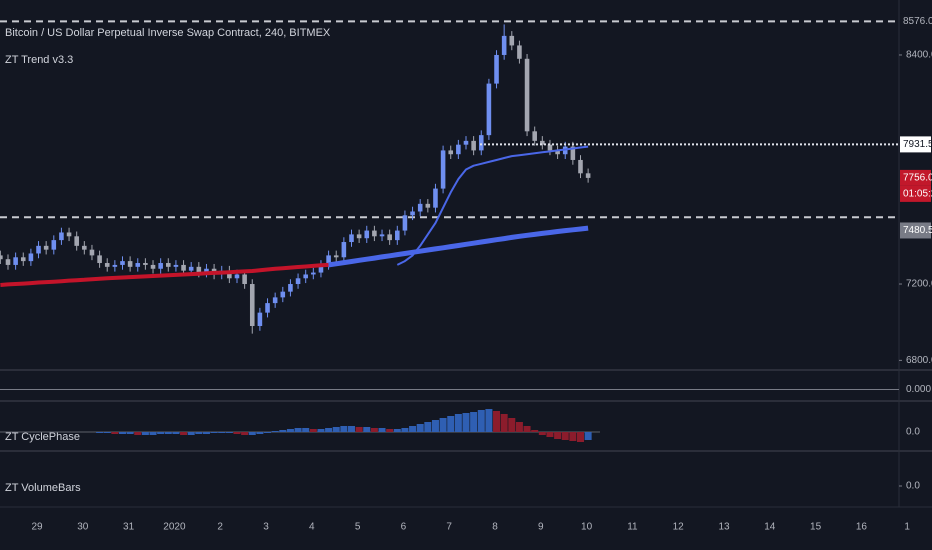  Describe the element at coordinates (770, 527) in the screenshot. I see `x-tick-label: 14` at that location.